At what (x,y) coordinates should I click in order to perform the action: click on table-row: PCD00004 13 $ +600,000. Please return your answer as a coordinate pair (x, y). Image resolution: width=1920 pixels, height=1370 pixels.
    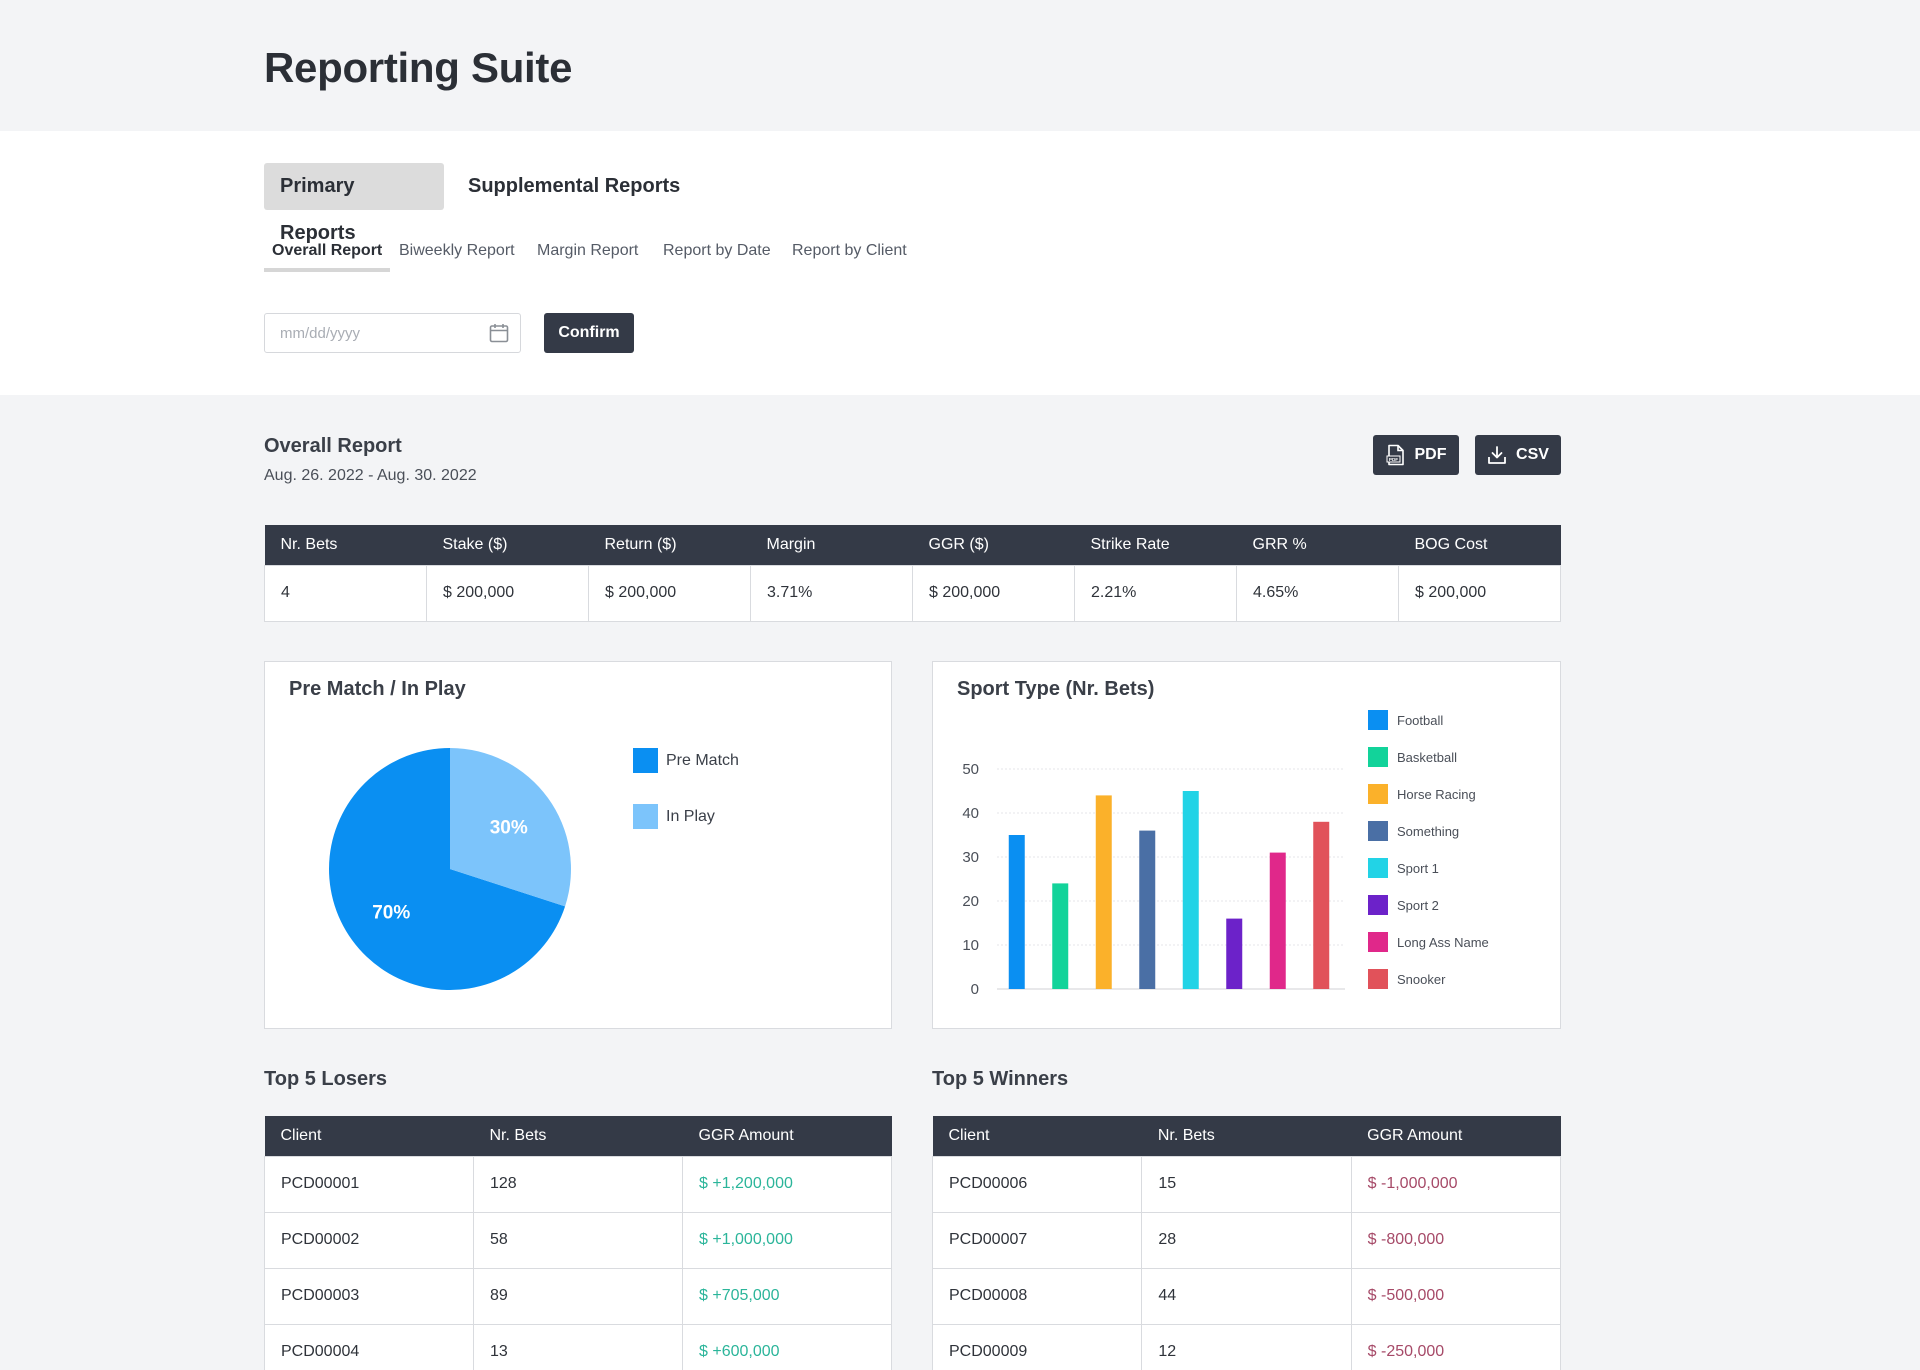
    Looking at the image, I should click on (578, 1346).